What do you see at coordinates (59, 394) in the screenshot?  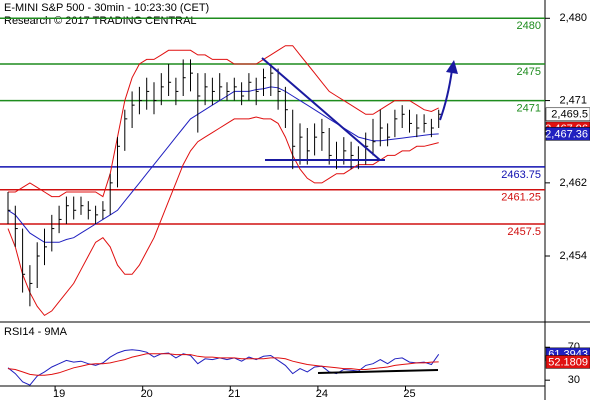 I see `x-tick-label: 19` at bounding box center [59, 394].